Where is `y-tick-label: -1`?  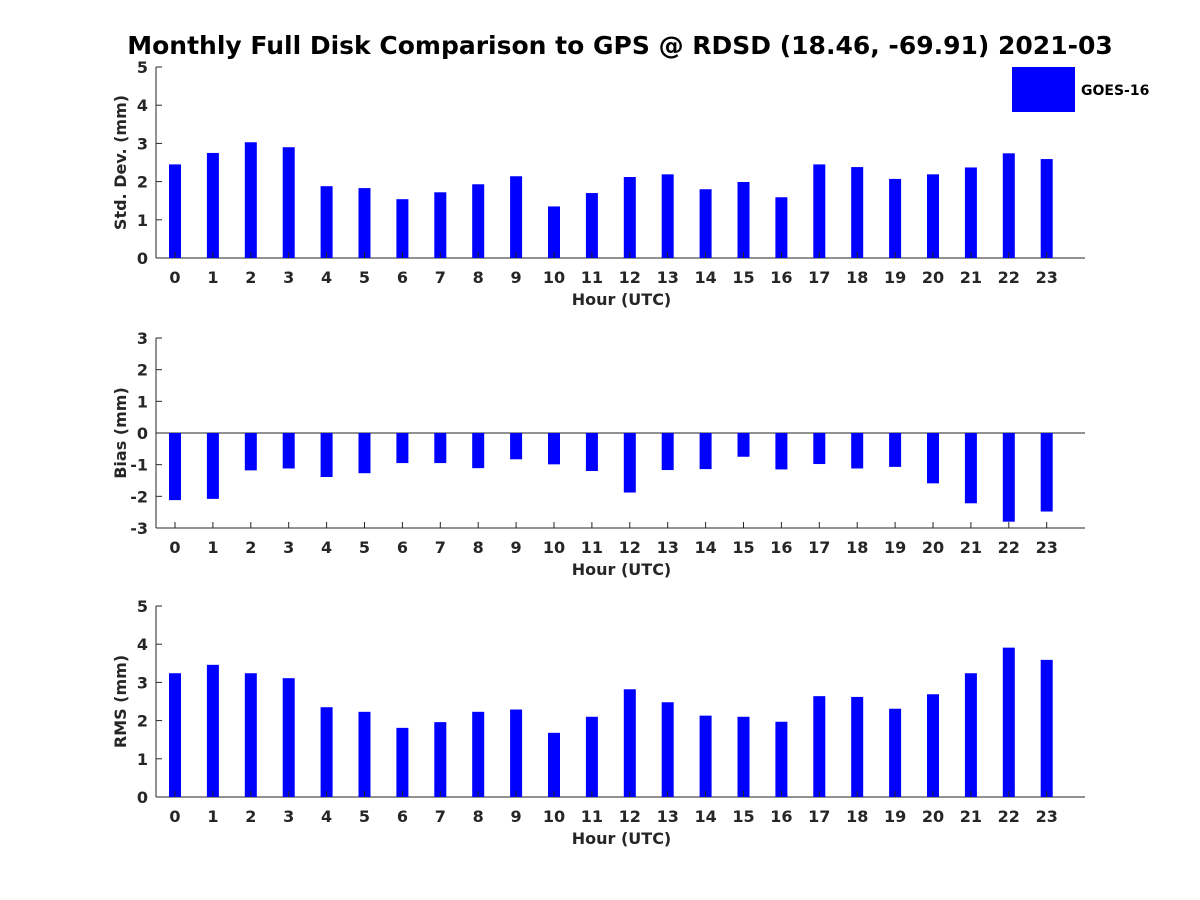 y-tick-label: -1 is located at coordinates (139, 465).